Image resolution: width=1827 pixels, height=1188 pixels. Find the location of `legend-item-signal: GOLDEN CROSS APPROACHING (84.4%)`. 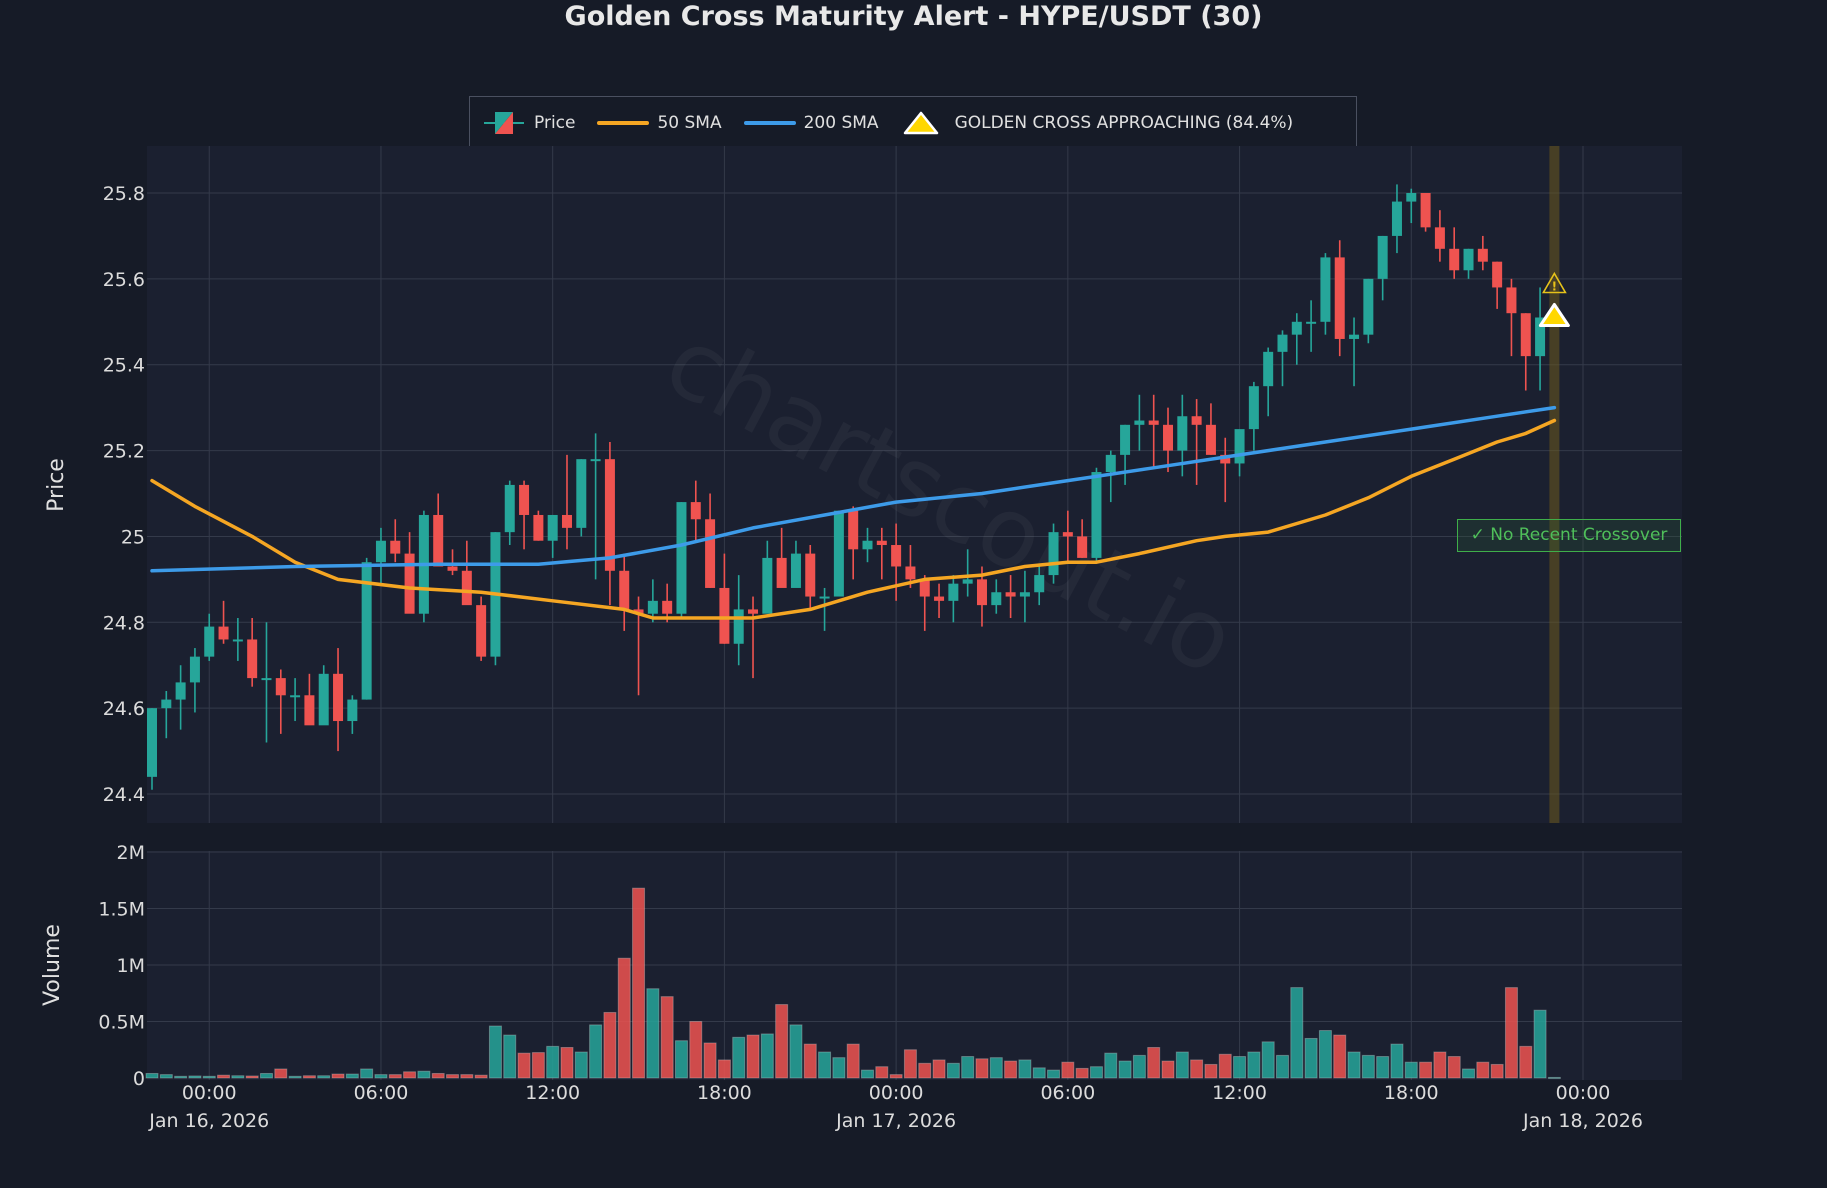

legend-item-signal: GOLDEN CROSS APPROACHING (84.4%) is located at coordinates (1097, 123).